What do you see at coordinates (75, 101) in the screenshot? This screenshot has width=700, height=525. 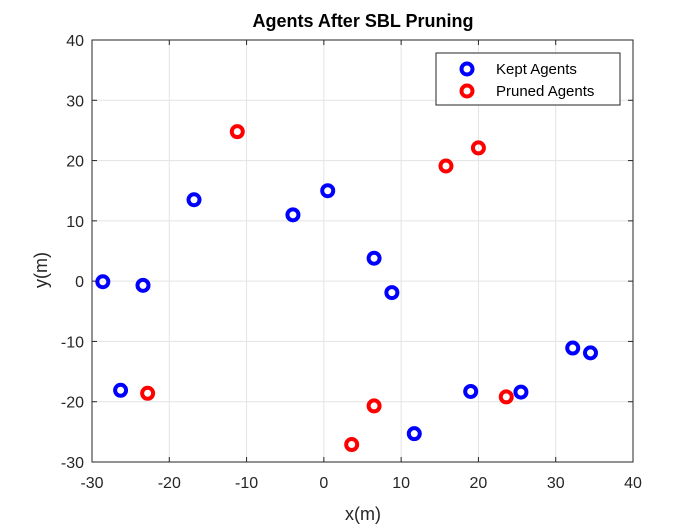 I see `y-tick-label: 30` at bounding box center [75, 101].